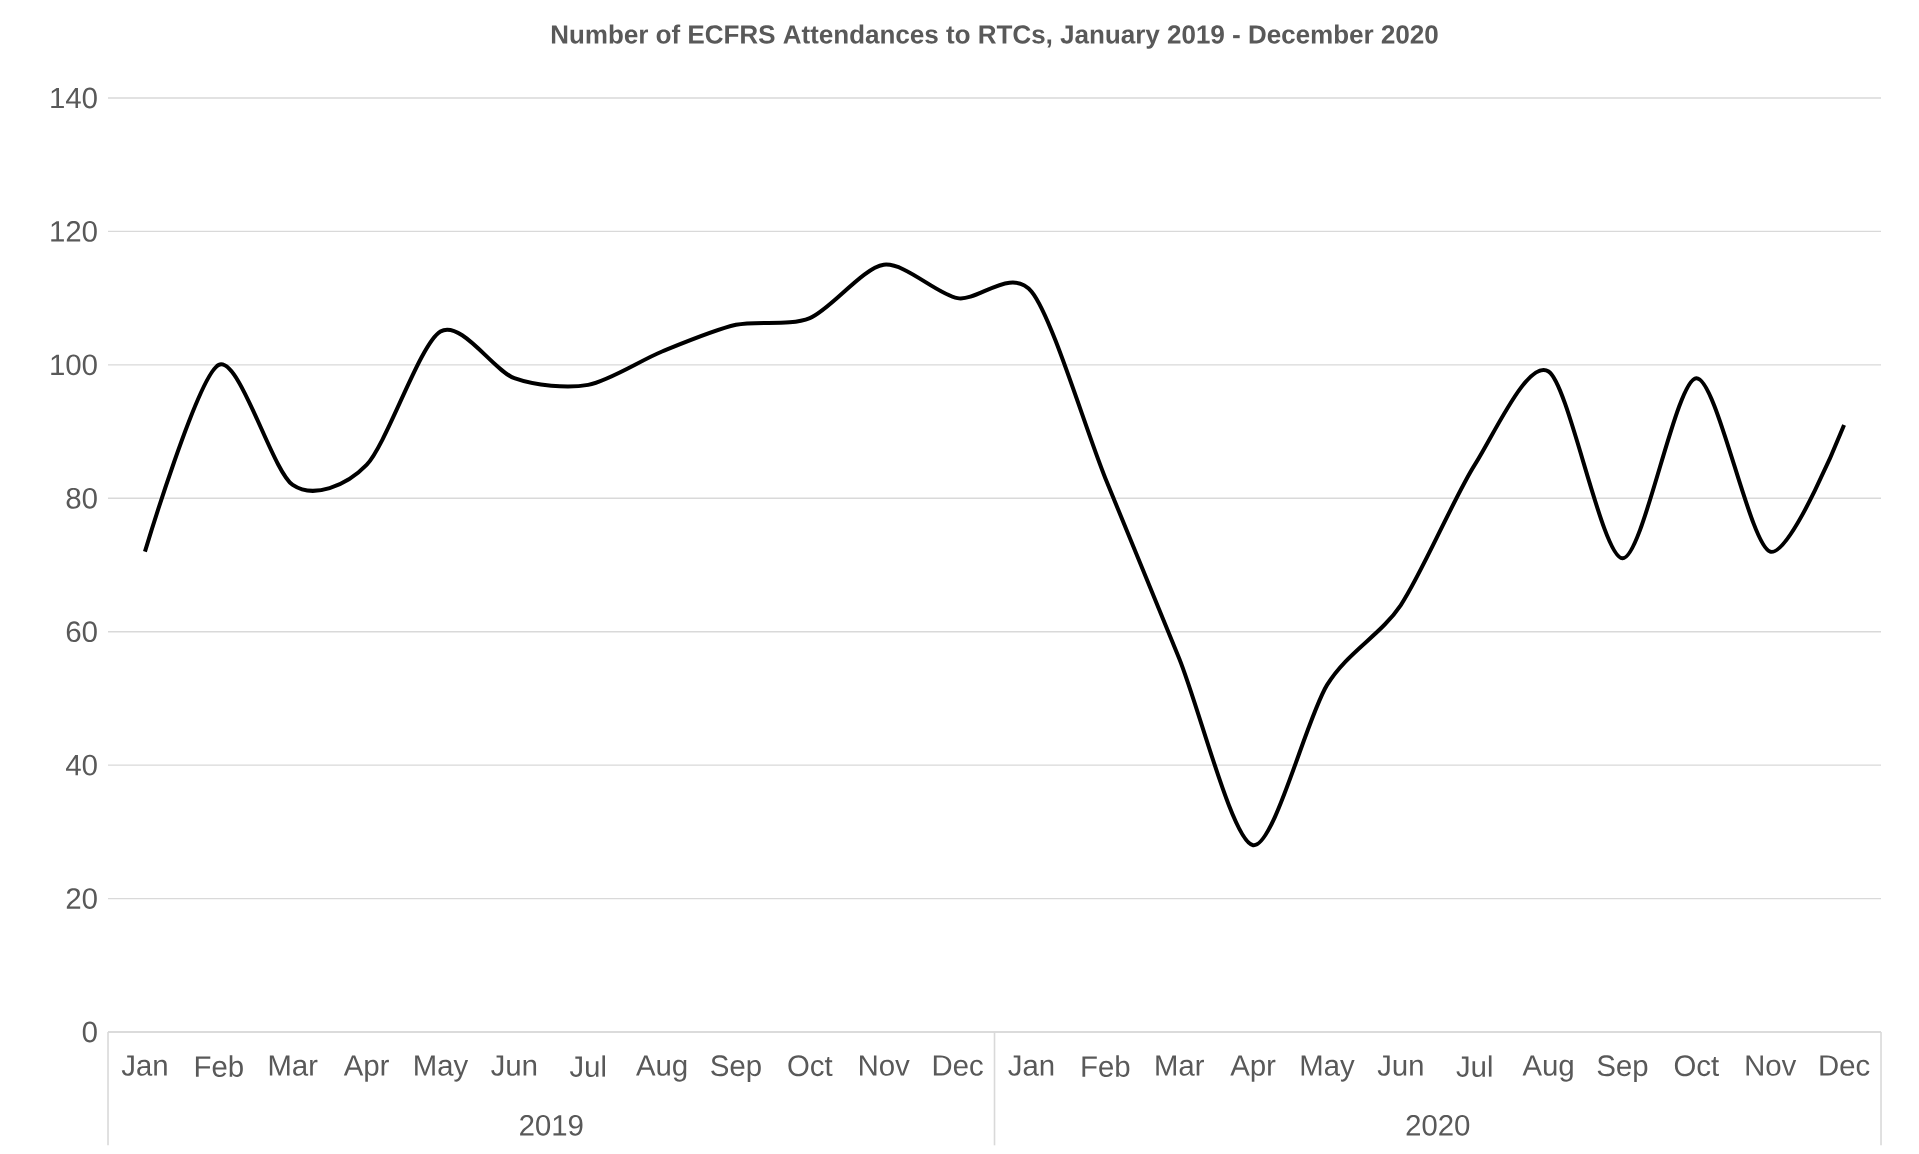  I want to click on y-tick-label: 0, so click(89, 1032).